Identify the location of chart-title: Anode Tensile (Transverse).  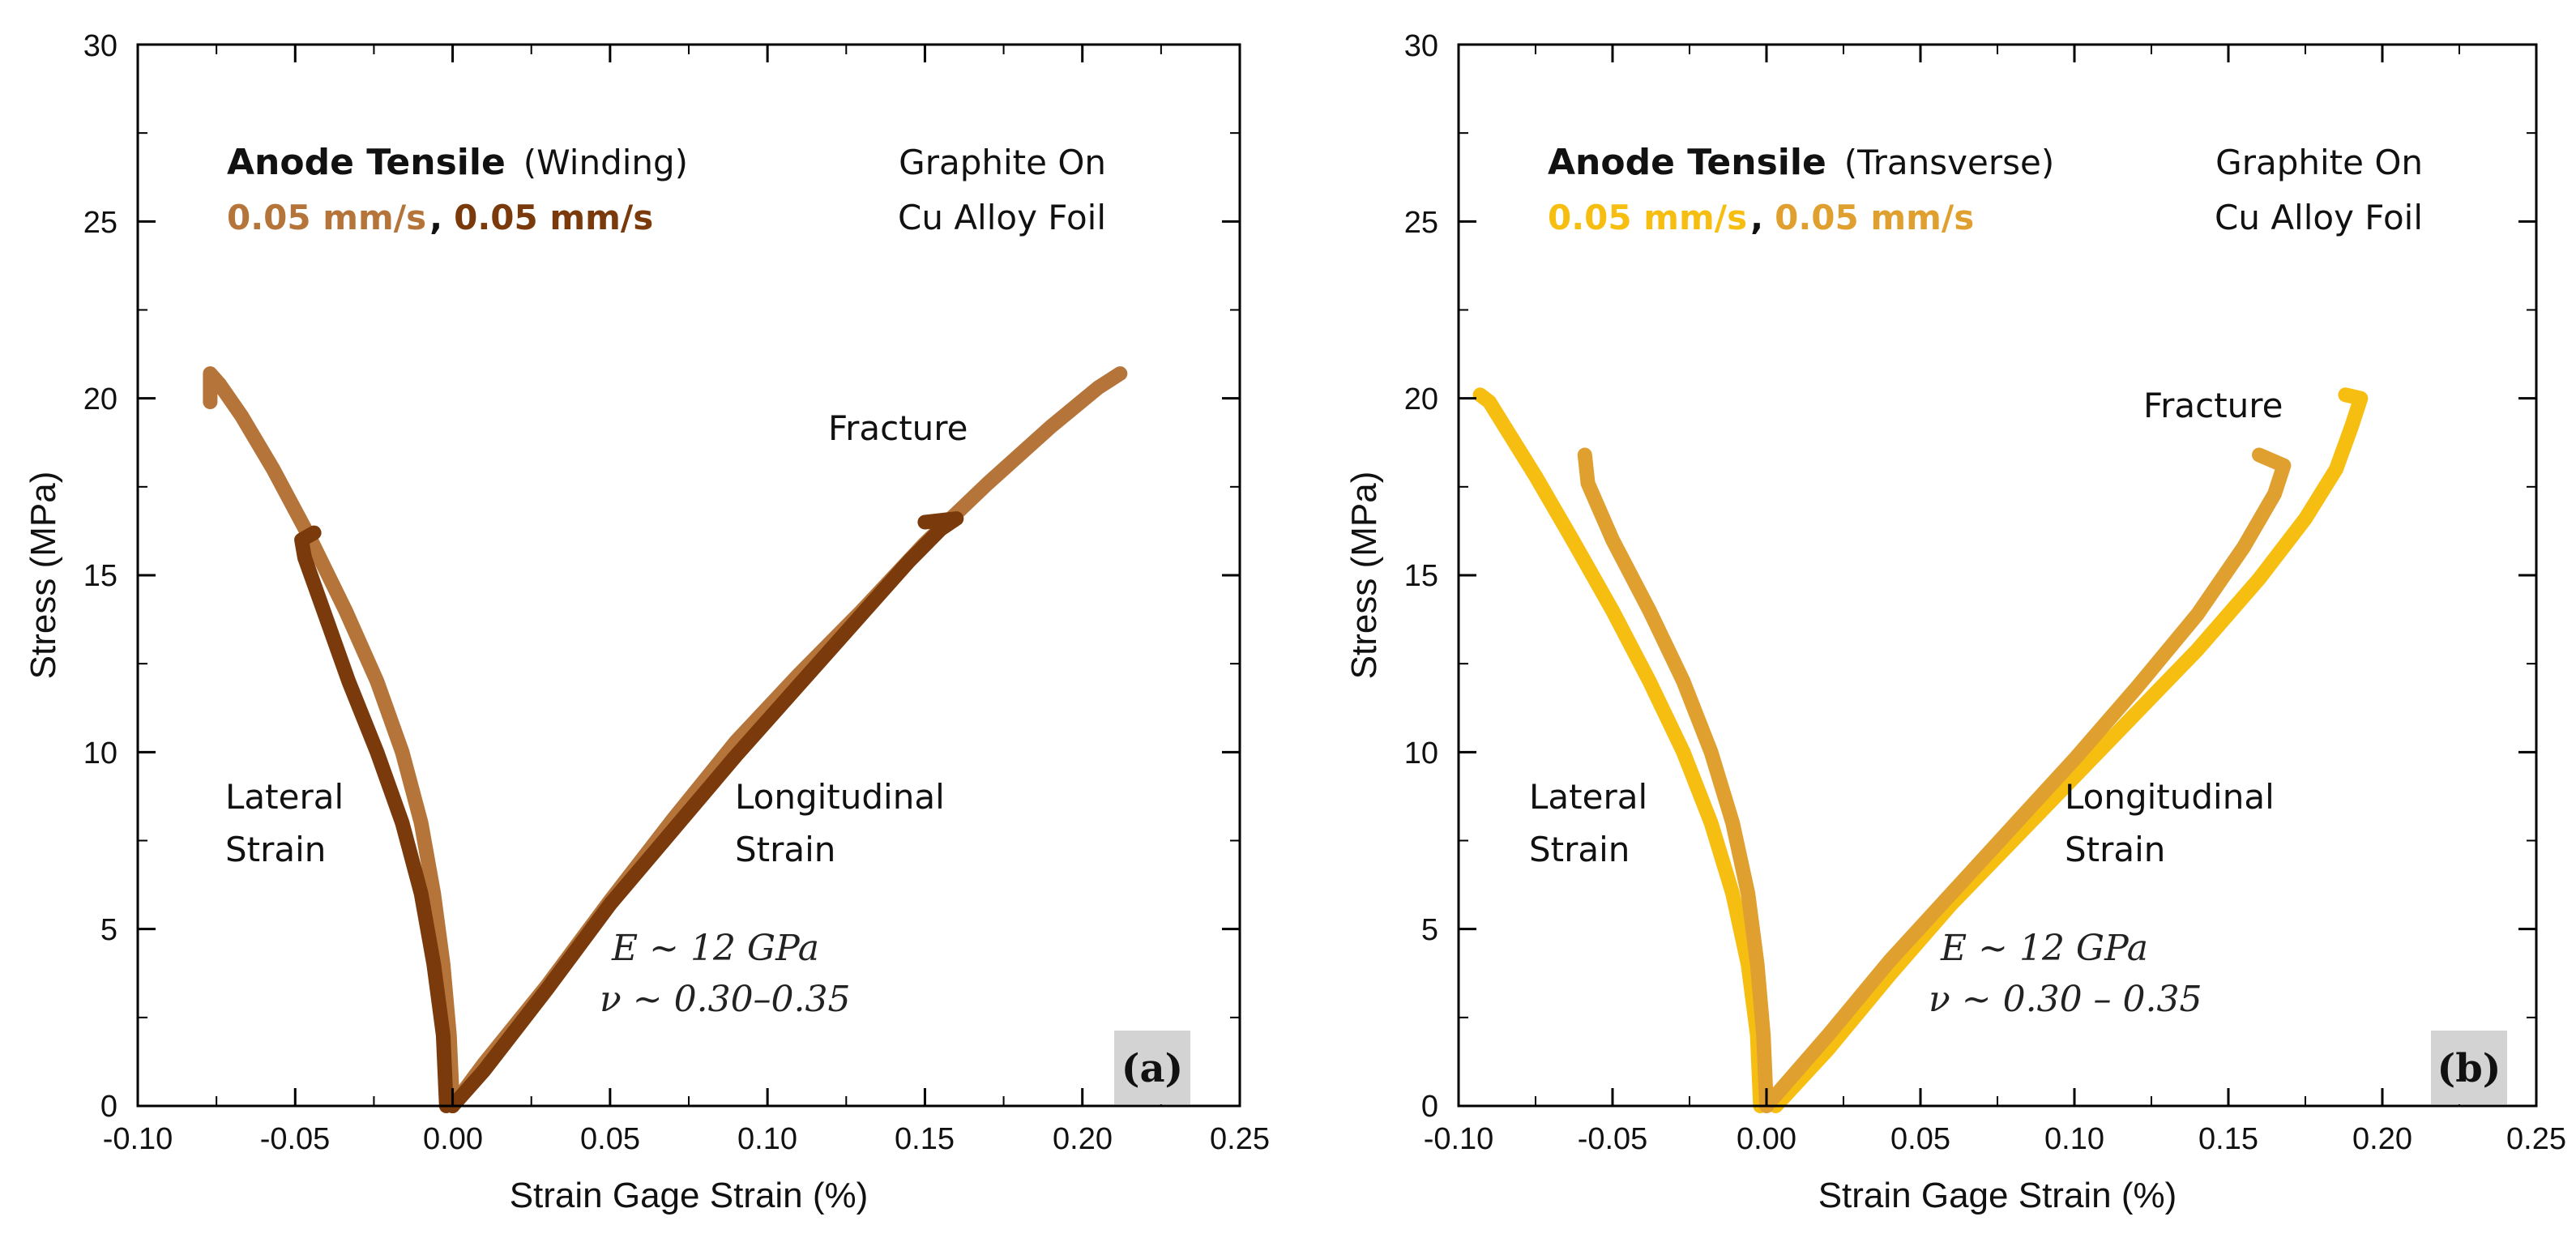
(1801, 162).